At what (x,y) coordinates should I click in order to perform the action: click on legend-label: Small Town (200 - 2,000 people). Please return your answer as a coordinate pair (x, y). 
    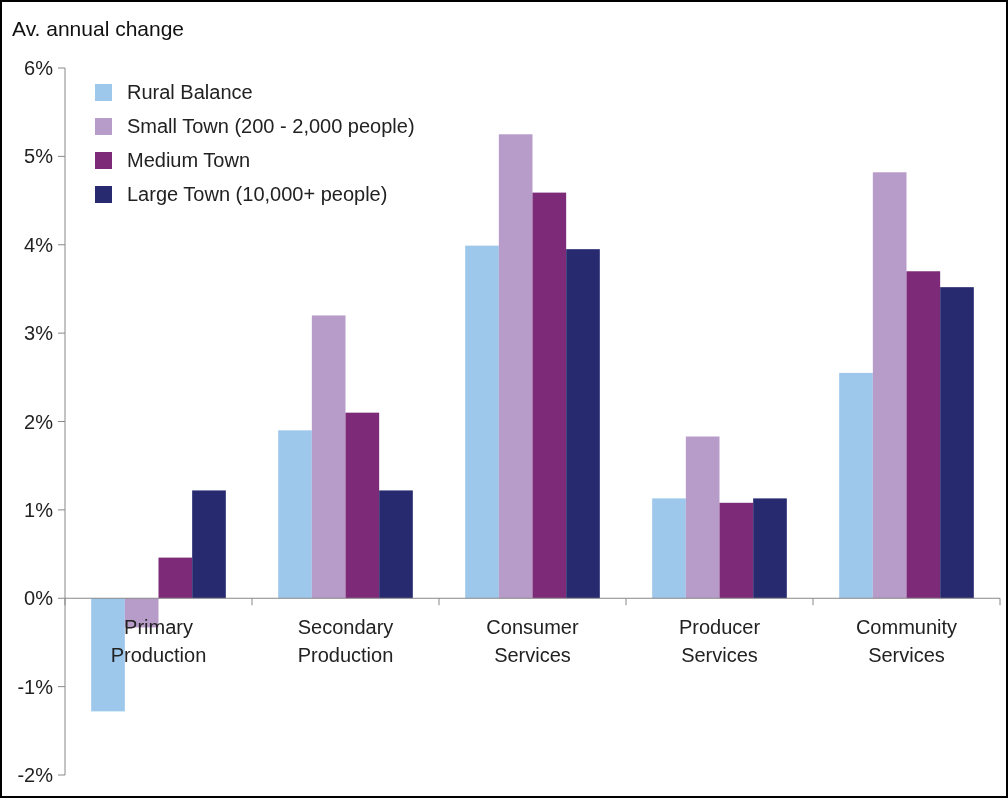
    Looking at the image, I should click on (271, 126).